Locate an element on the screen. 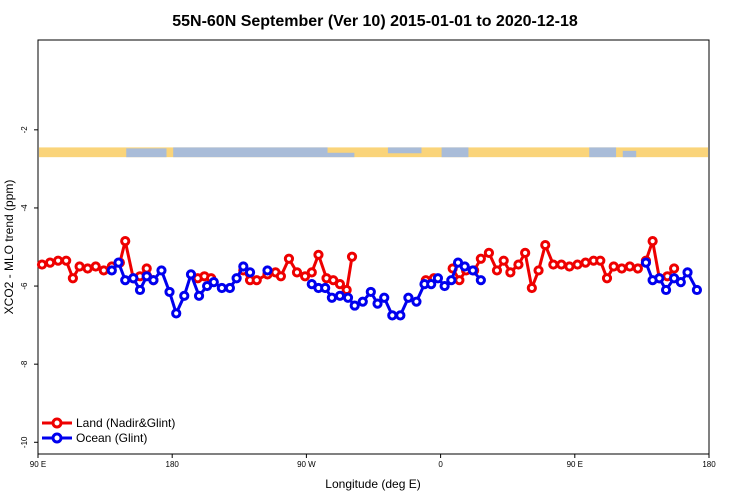  x-tick-label: 90 W is located at coordinates (306, 464).